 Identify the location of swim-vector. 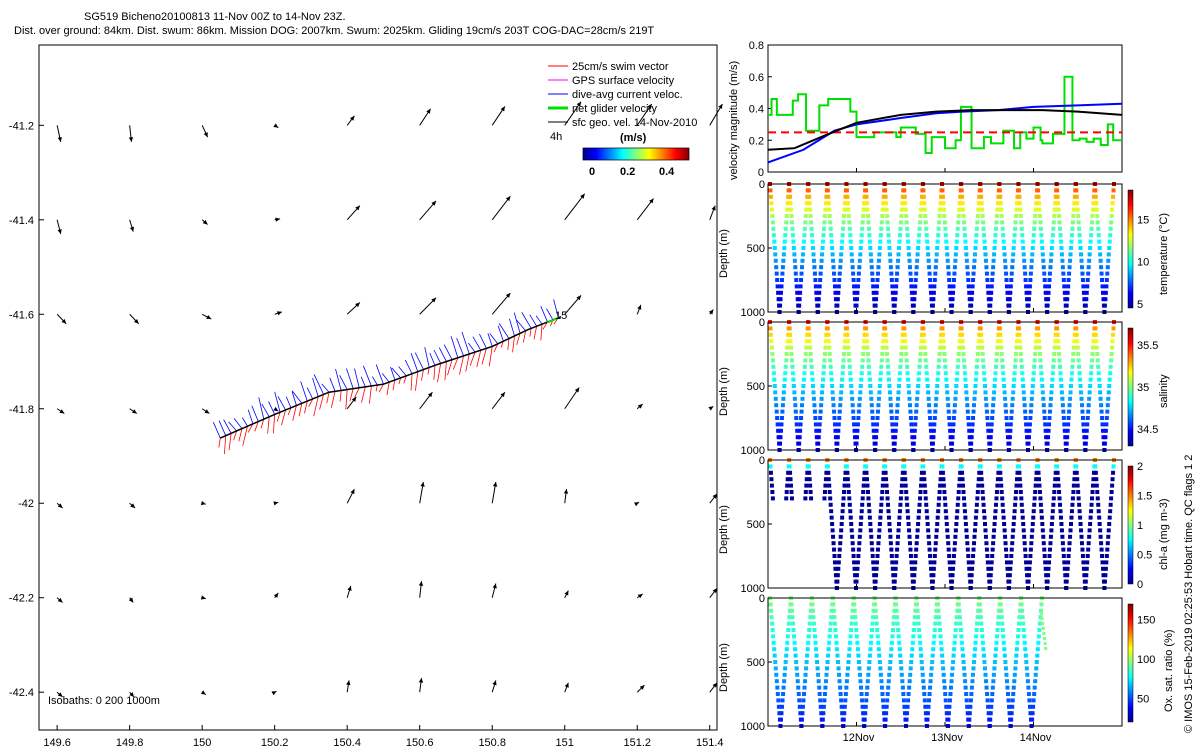
(502, 344).